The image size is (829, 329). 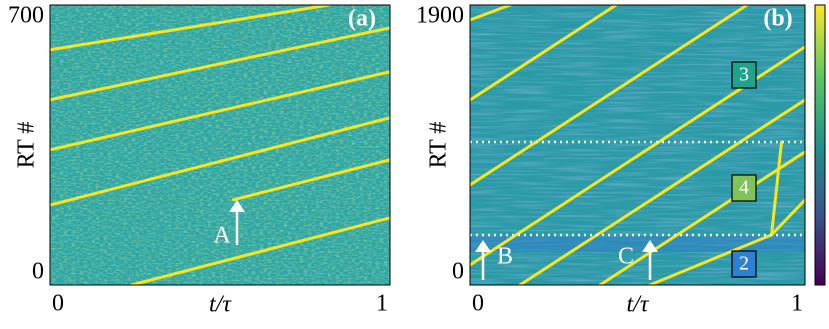 I want to click on panel-label: (a), so click(x=362, y=19).